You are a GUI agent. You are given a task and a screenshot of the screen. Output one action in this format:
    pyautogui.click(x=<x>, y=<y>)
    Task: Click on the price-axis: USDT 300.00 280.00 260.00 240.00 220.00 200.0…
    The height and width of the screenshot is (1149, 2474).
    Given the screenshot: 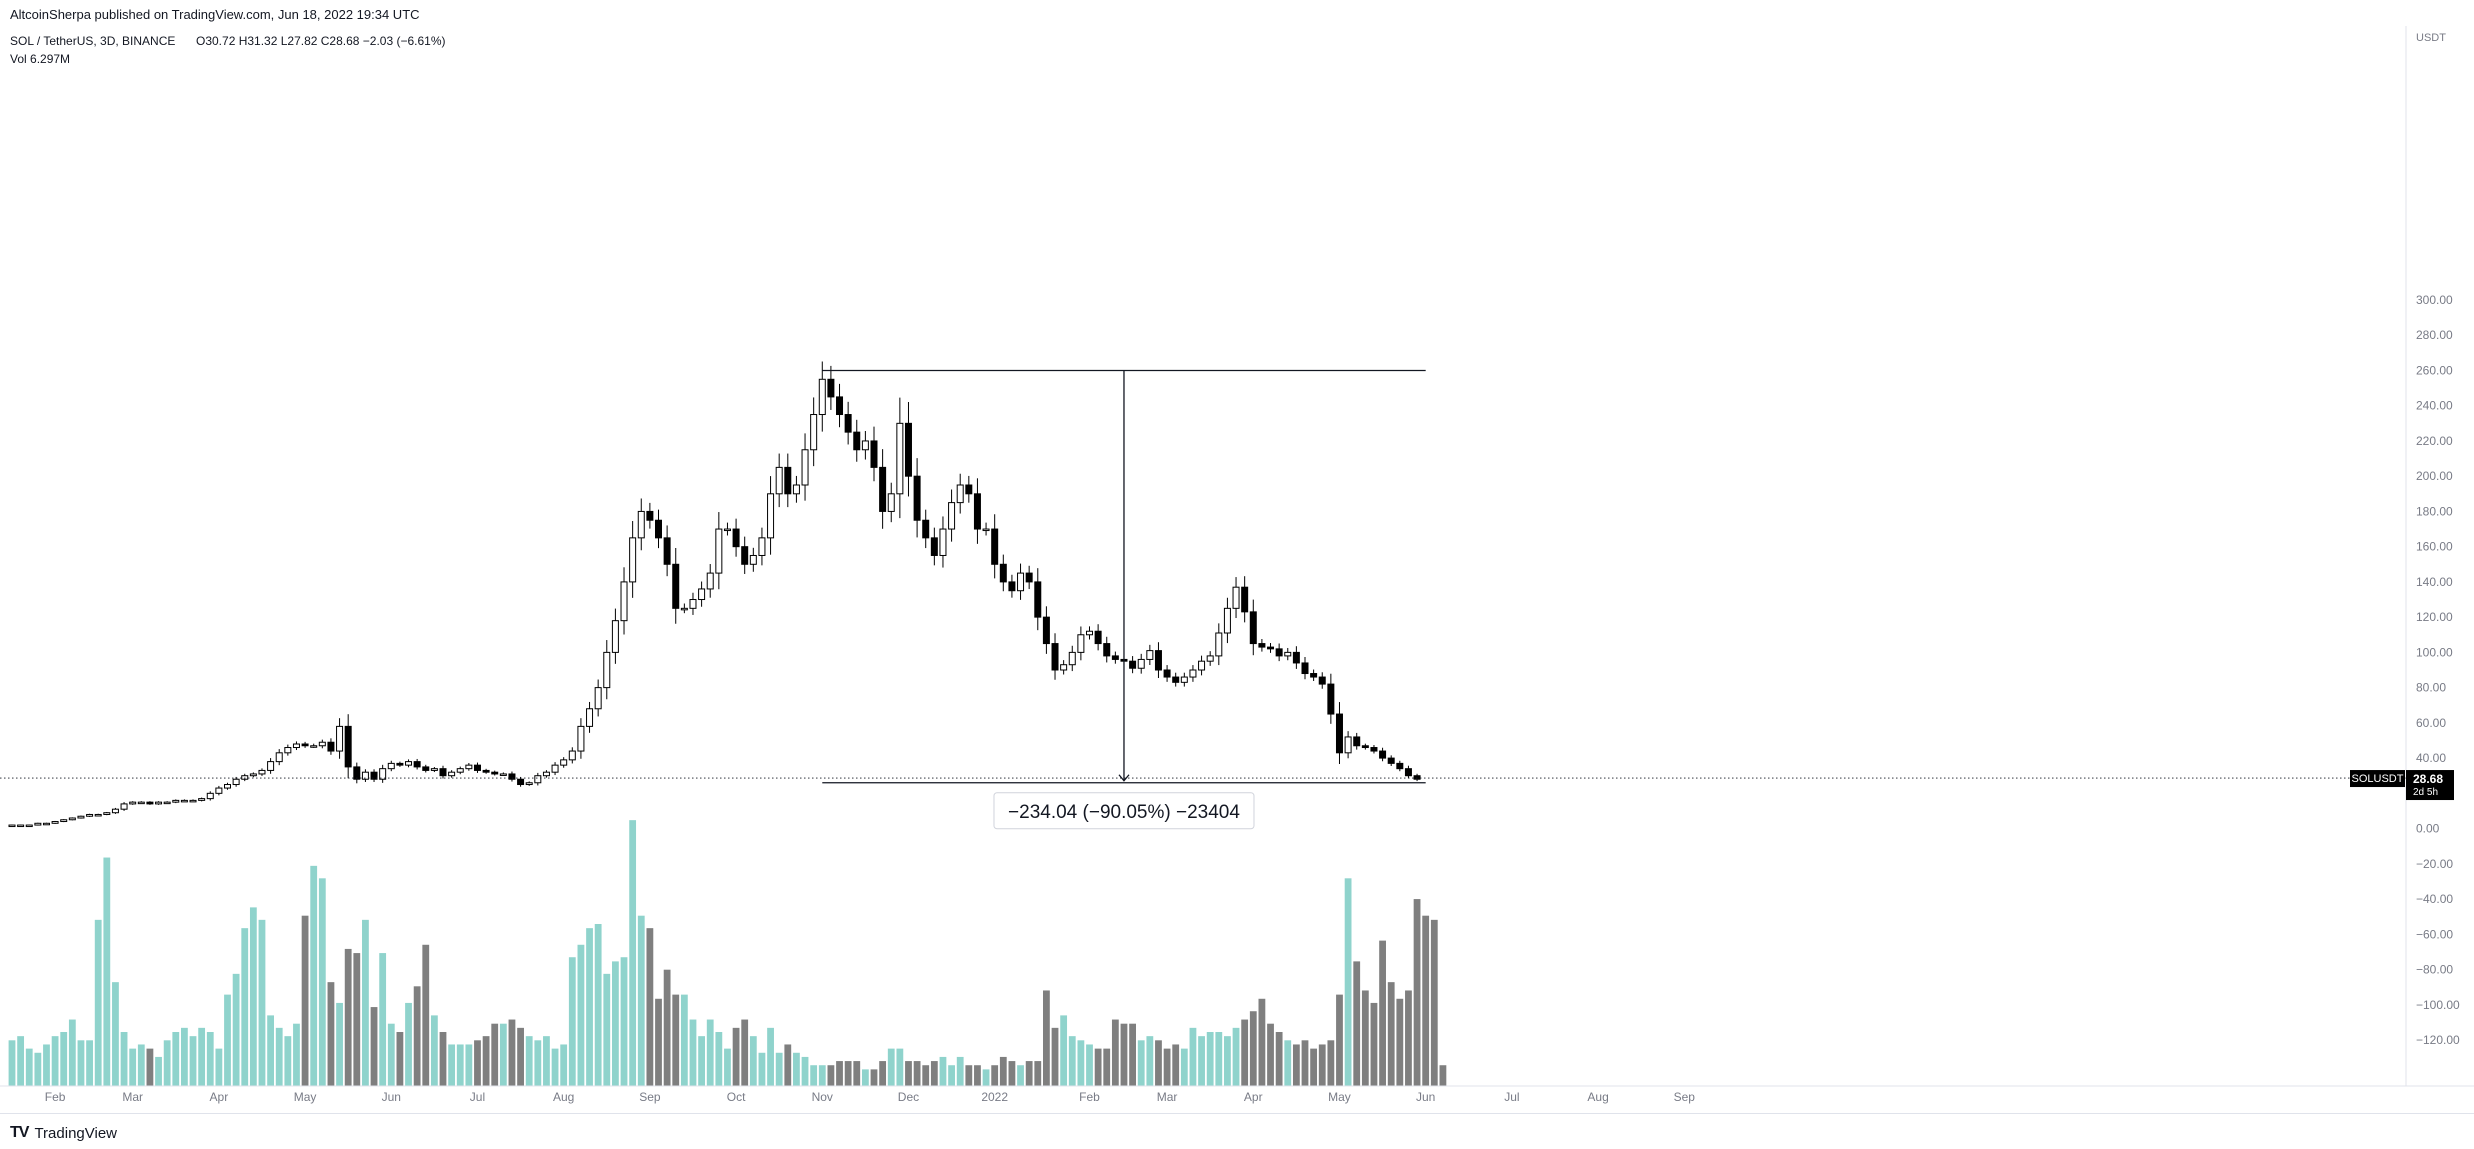 What is the action you would take?
    pyautogui.click(x=2438, y=539)
    